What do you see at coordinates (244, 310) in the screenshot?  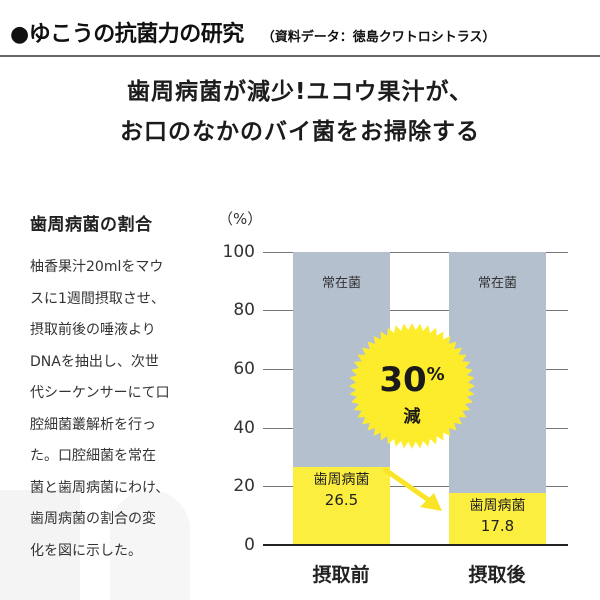 I see `y-tick-80: 80` at bounding box center [244, 310].